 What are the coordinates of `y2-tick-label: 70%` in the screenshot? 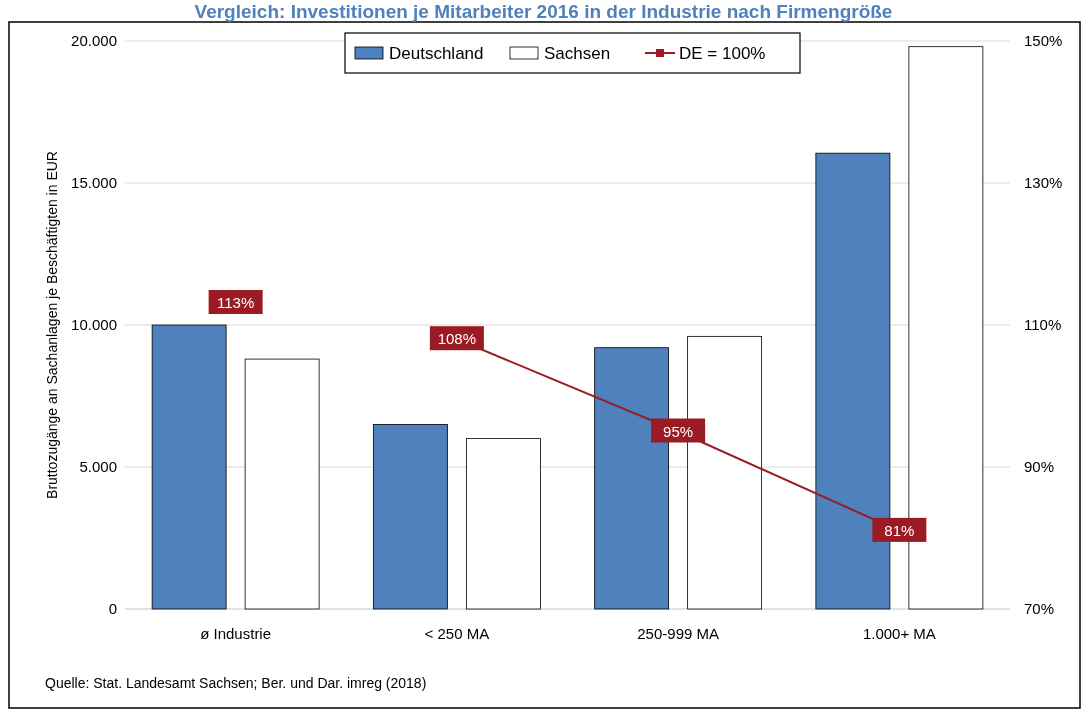 It's located at (1039, 608).